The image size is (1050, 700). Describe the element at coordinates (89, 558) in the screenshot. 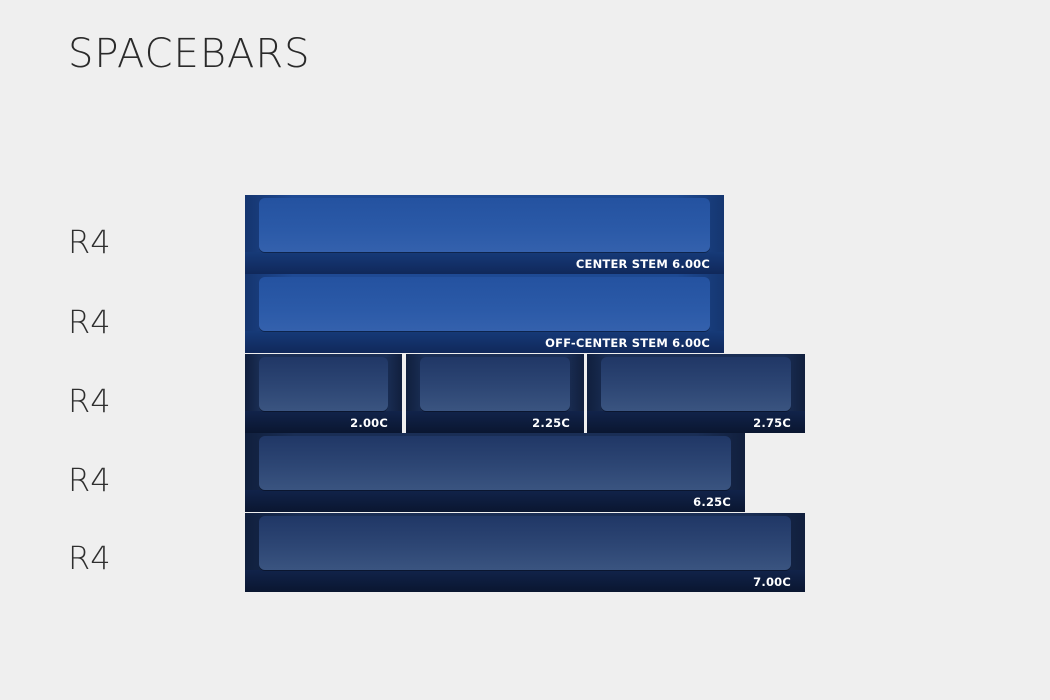

I see `row-label-5: R4` at that location.